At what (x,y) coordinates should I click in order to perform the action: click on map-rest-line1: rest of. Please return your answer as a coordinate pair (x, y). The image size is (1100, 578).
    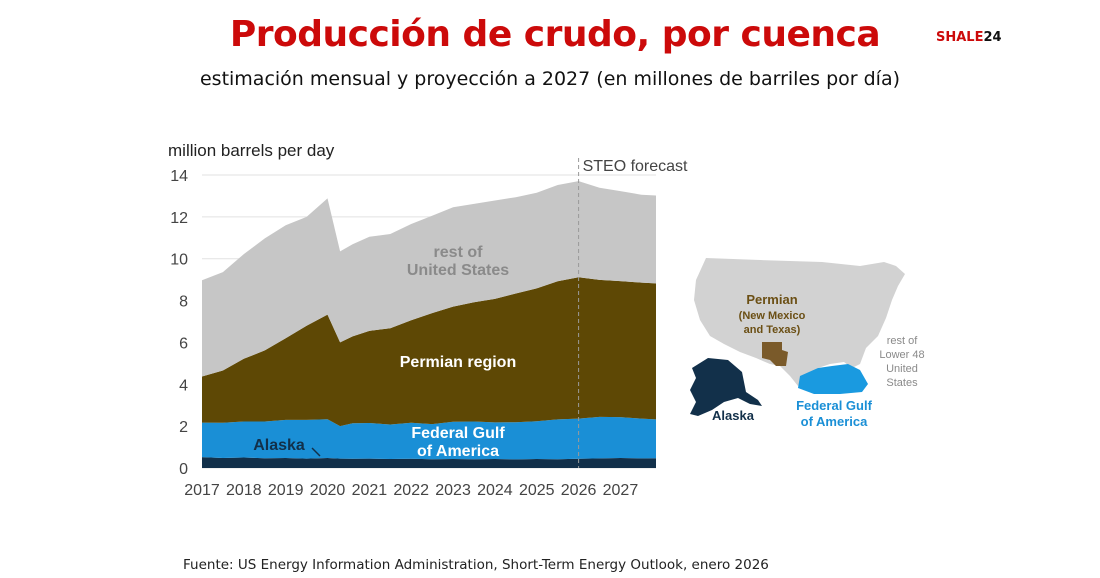
    Looking at the image, I should click on (903, 341).